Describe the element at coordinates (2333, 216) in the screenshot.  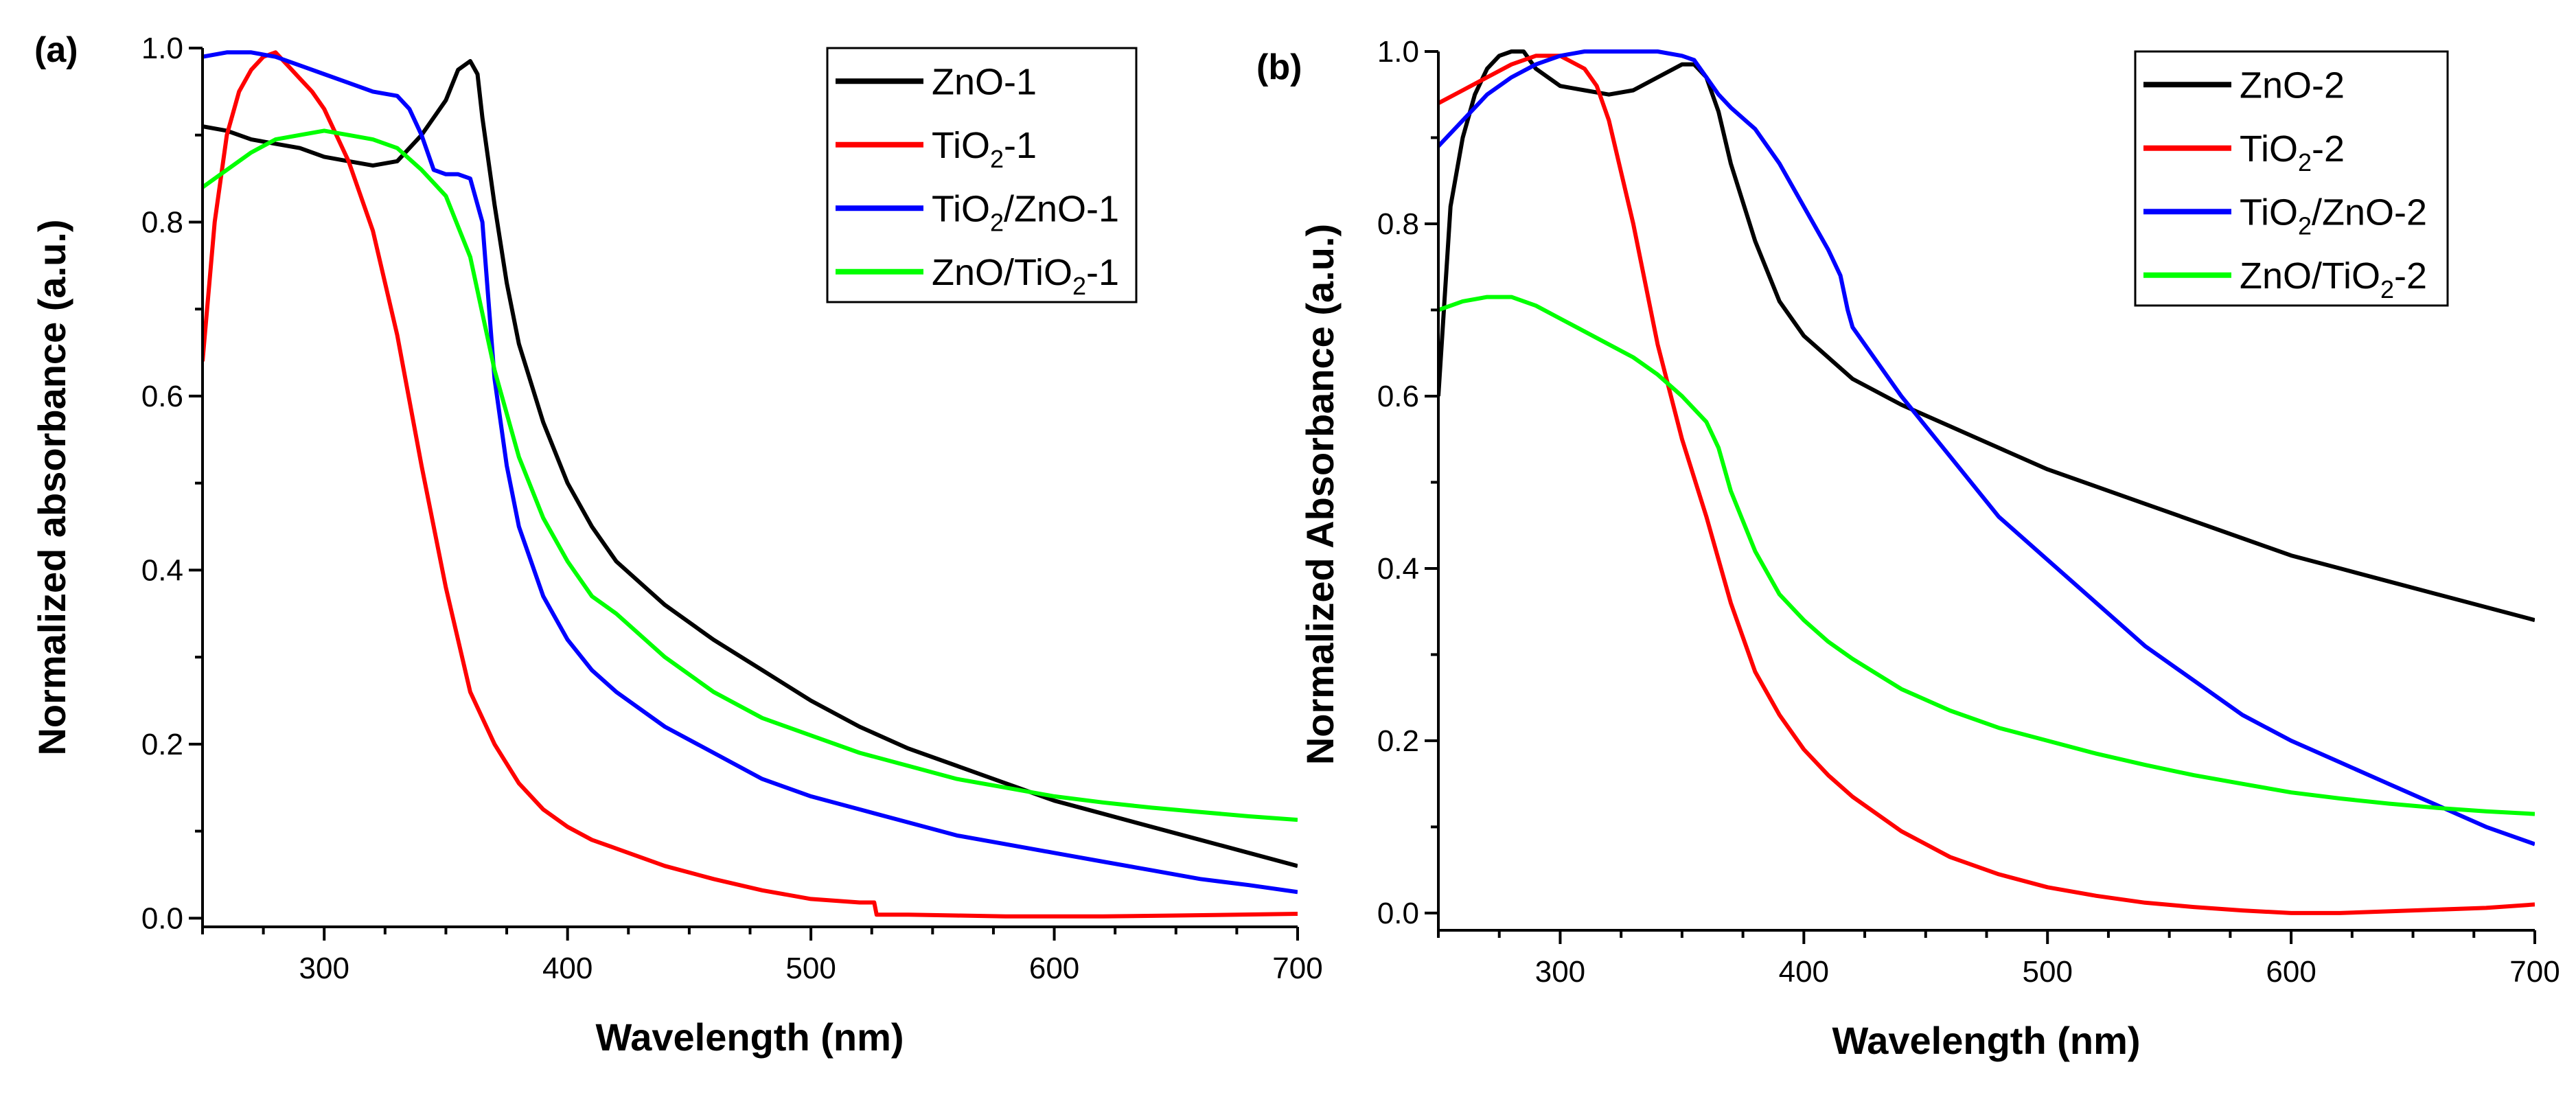
I see `legend-entry: TiO2/ZnO-2` at that location.